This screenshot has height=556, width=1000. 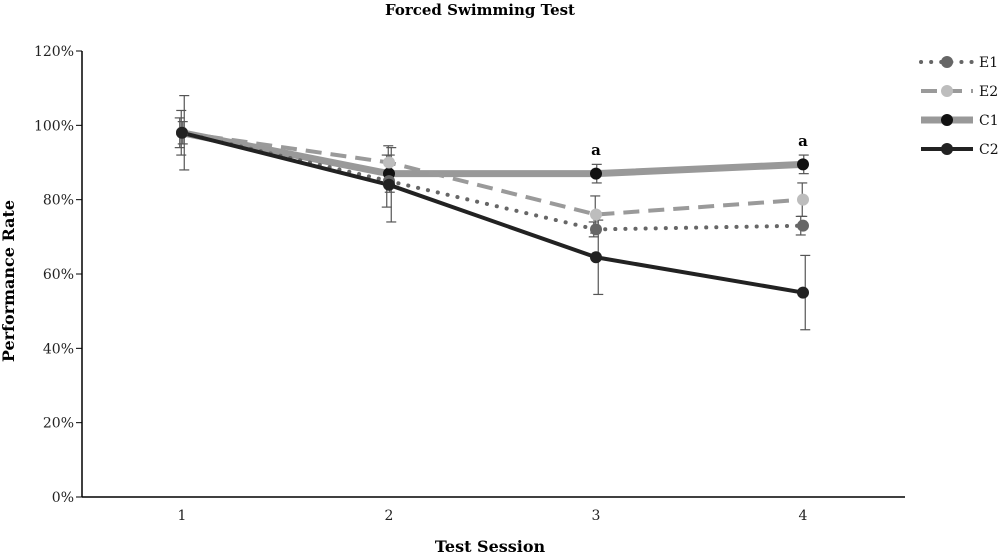 I want to click on legend-marker-e2, so click(x=947, y=91).